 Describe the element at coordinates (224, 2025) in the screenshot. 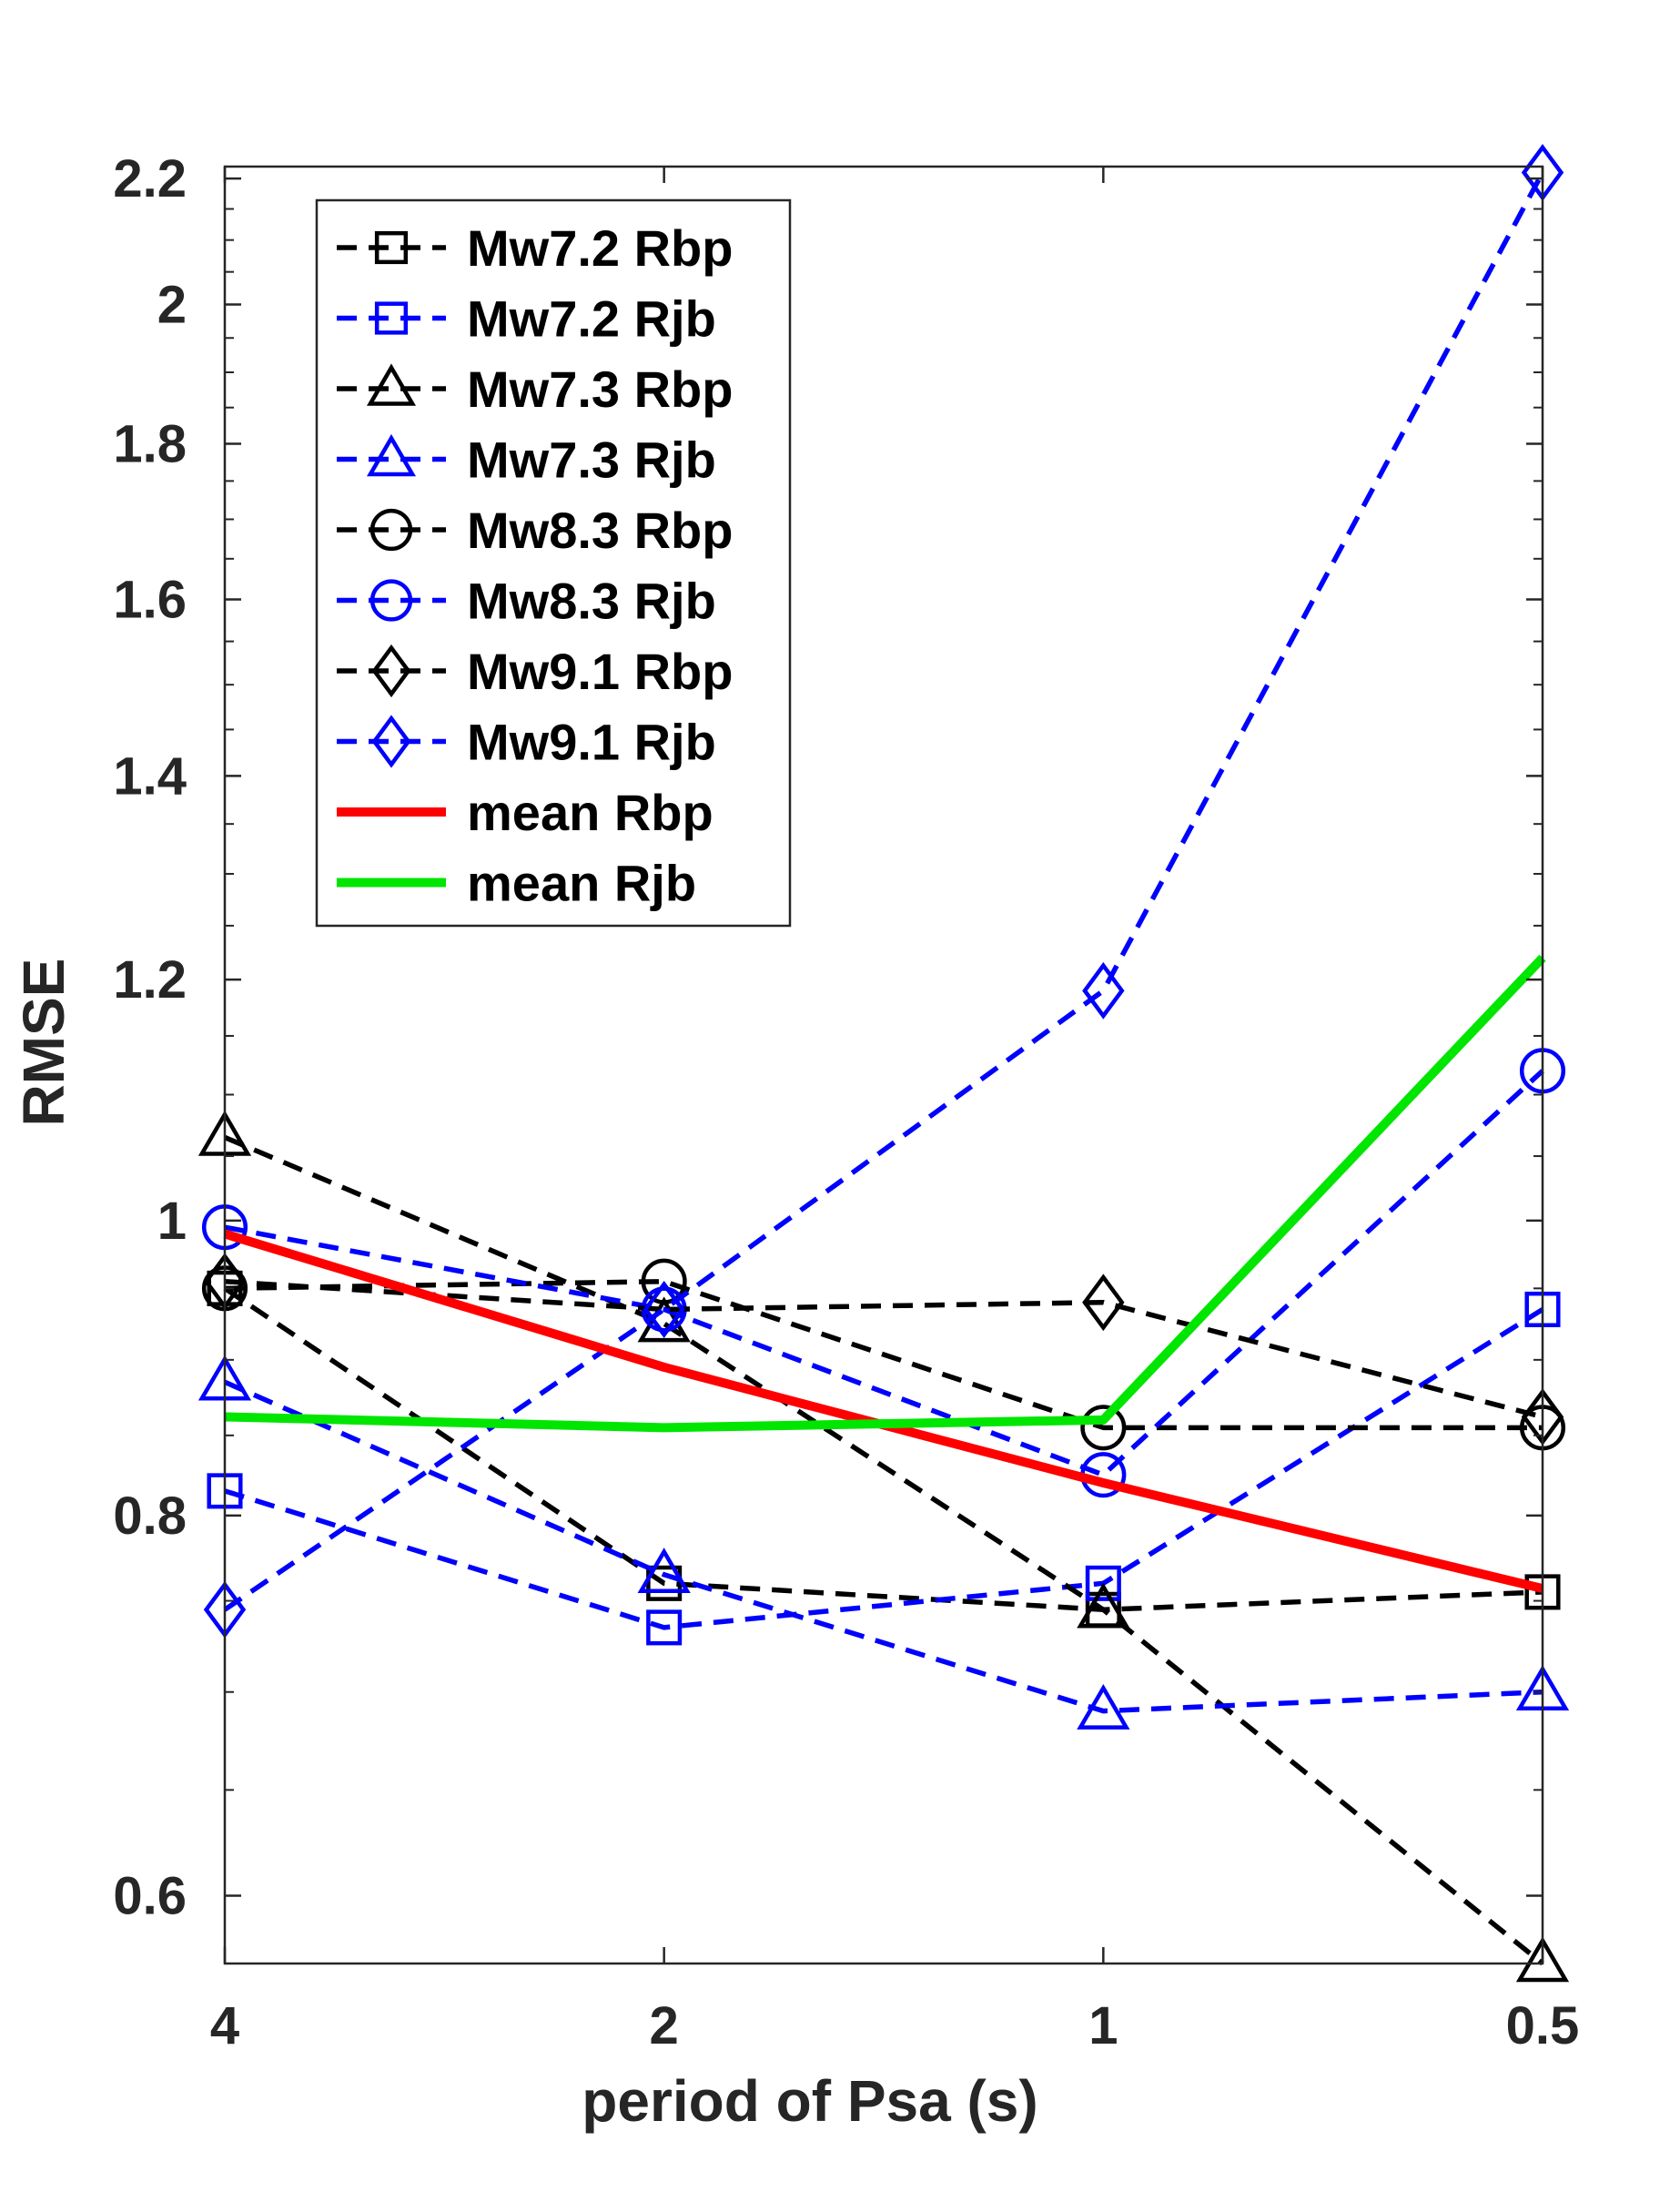

I see `x-tick-label: 4` at that location.